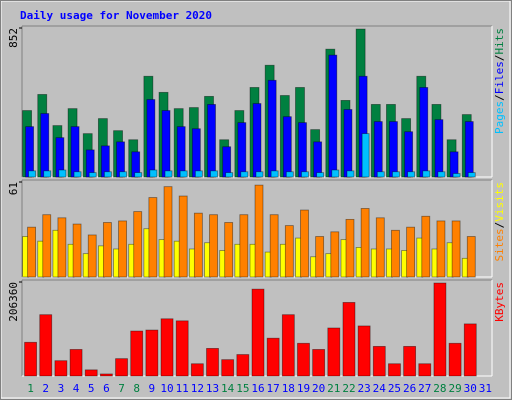 The width and height of the screenshot is (512, 400). What do you see at coordinates (61, 388) in the screenshot?
I see `x-tick-label: 3` at bounding box center [61, 388].